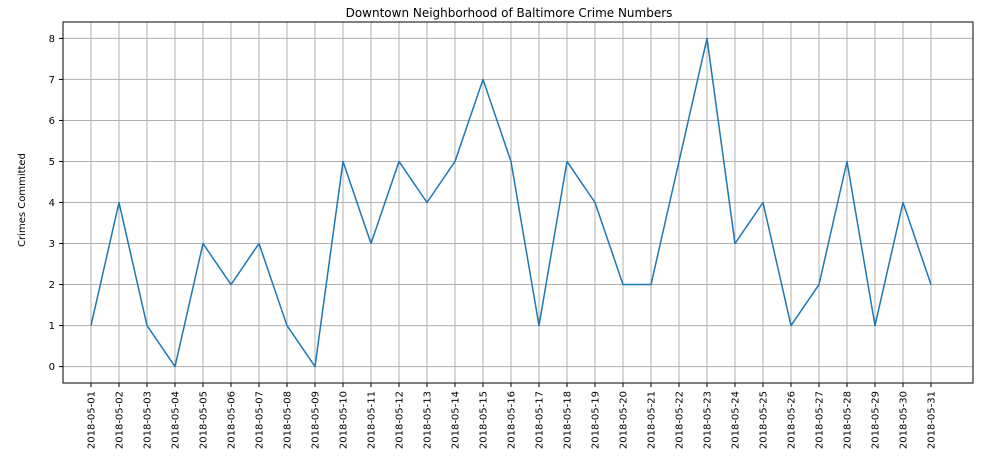 This screenshot has width=1002, height=476. Describe the element at coordinates (52, 121) in the screenshot. I see `y-tick-label: 6` at that location.